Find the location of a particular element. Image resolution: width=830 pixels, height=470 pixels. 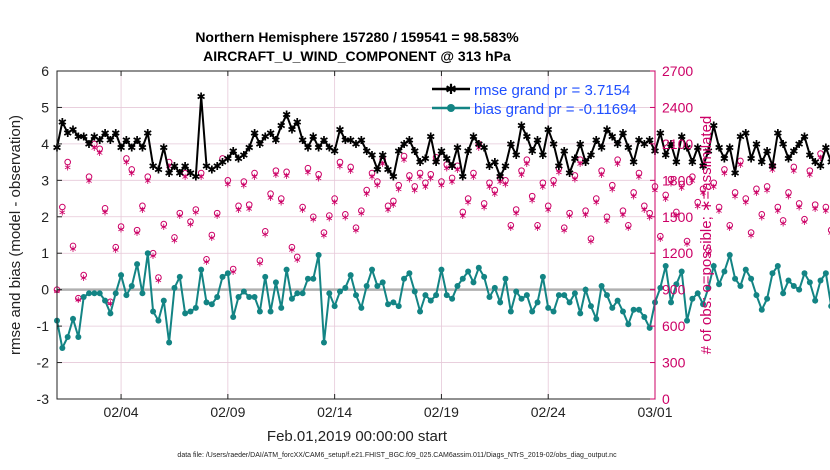

x-tick-label: 02/04 is located at coordinates (121, 412).